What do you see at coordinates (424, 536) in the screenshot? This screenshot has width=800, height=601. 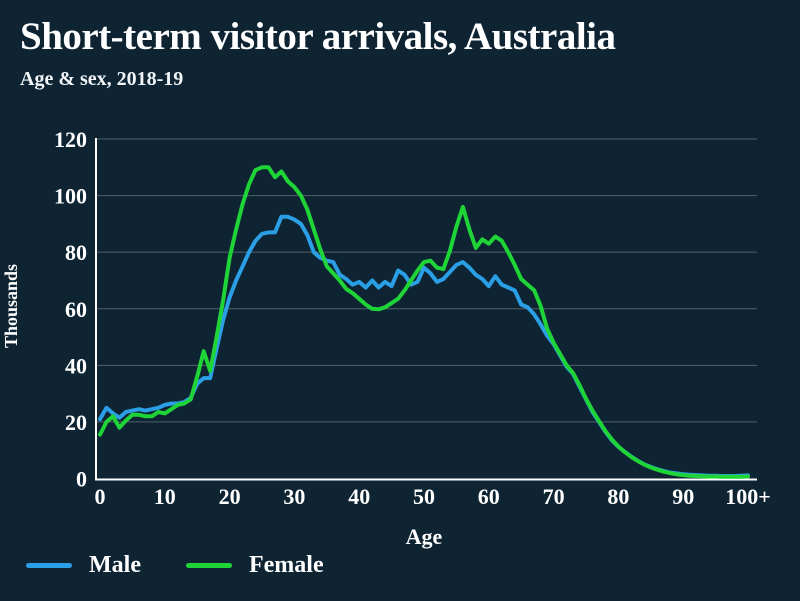 I see `x-axis-title: Age` at bounding box center [424, 536].